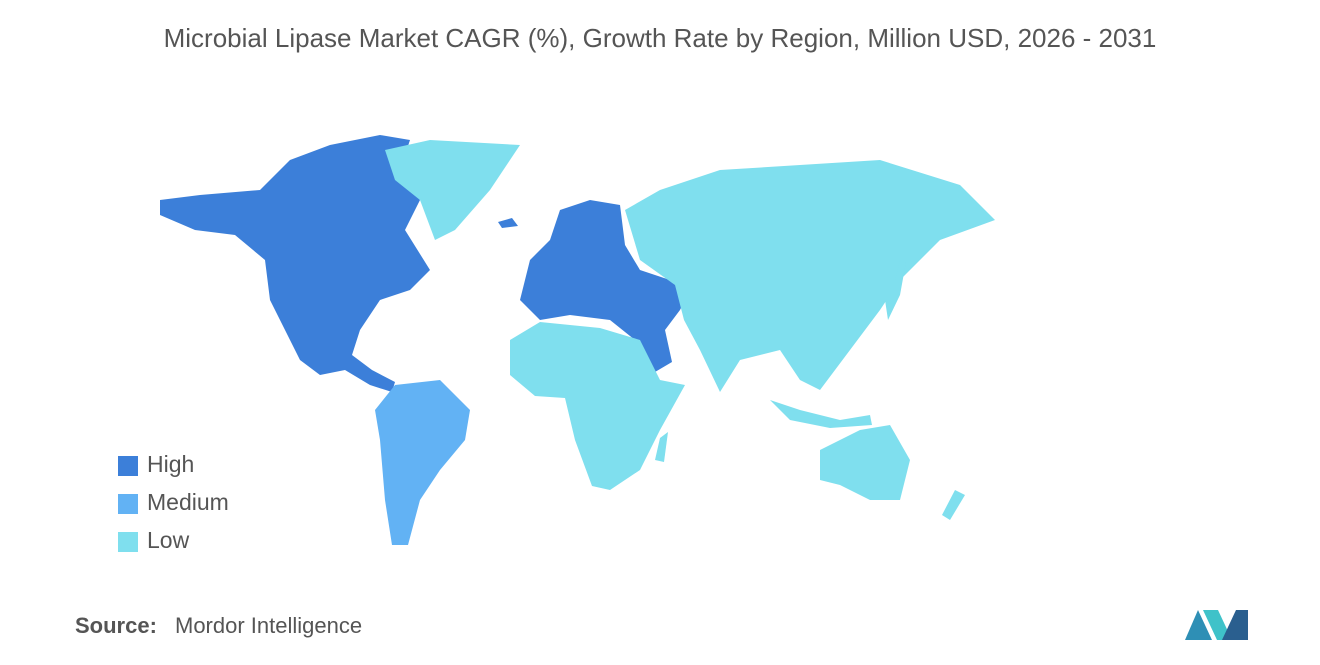 This screenshot has width=1320, height=665. Describe the element at coordinates (422, 462) in the screenshot. I see `south-america` at that location.